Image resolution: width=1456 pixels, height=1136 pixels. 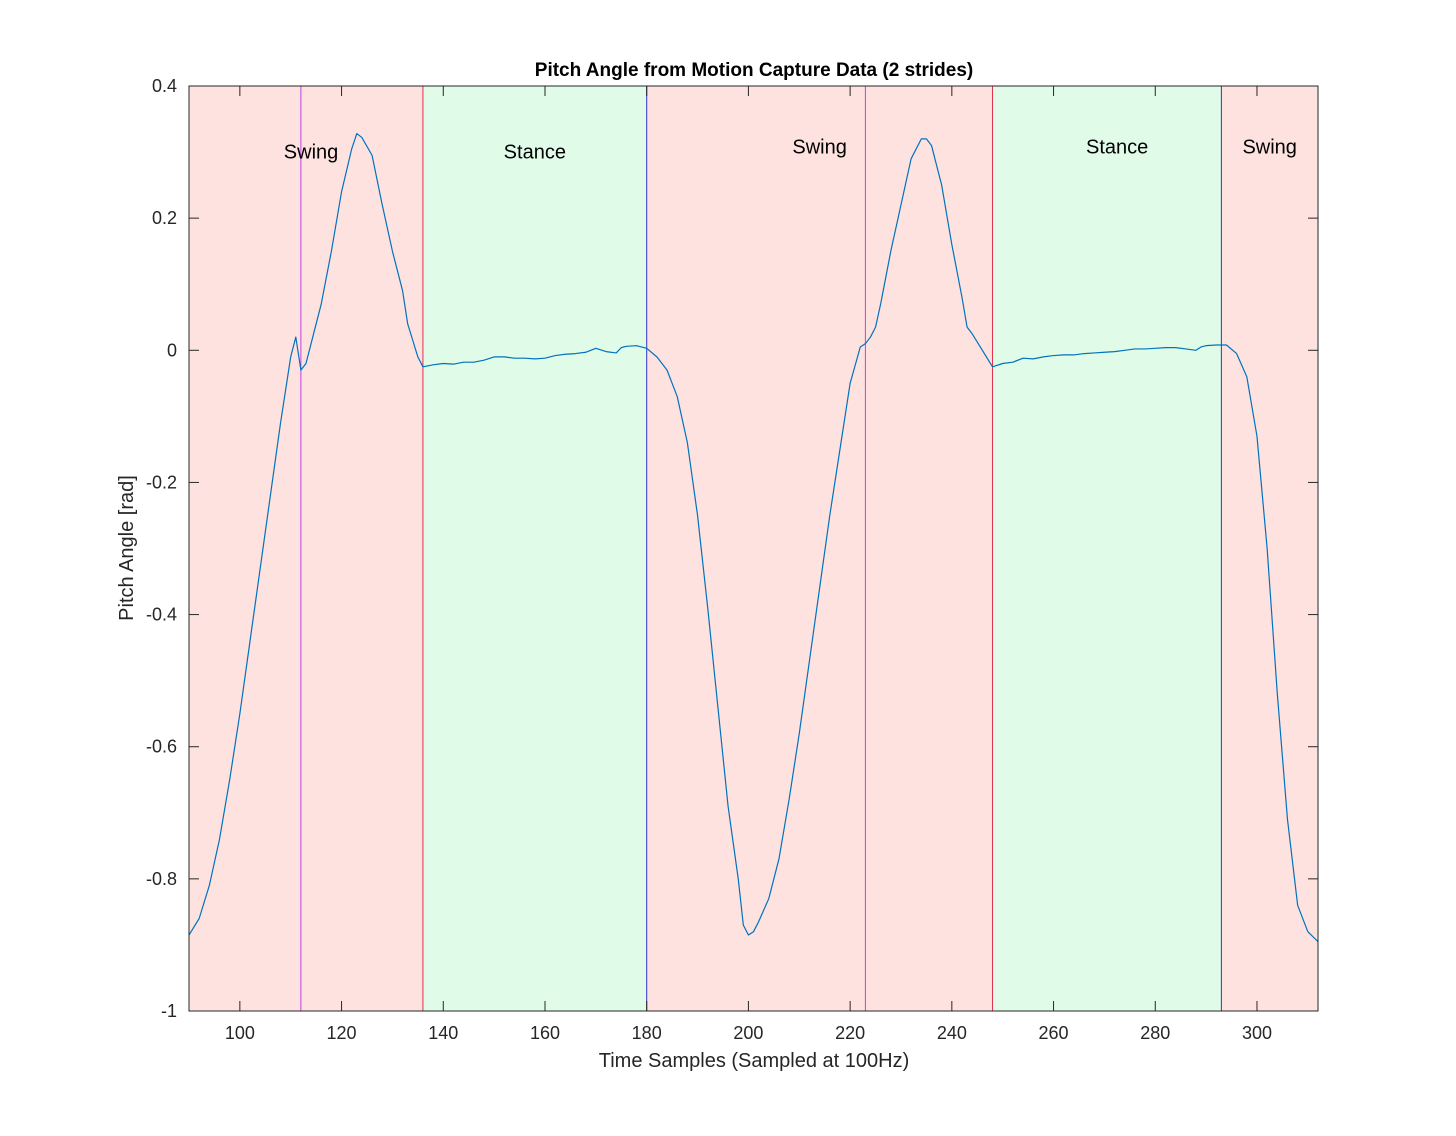 I want to click on y-tick-label: 0, so click(x=172, y=350).